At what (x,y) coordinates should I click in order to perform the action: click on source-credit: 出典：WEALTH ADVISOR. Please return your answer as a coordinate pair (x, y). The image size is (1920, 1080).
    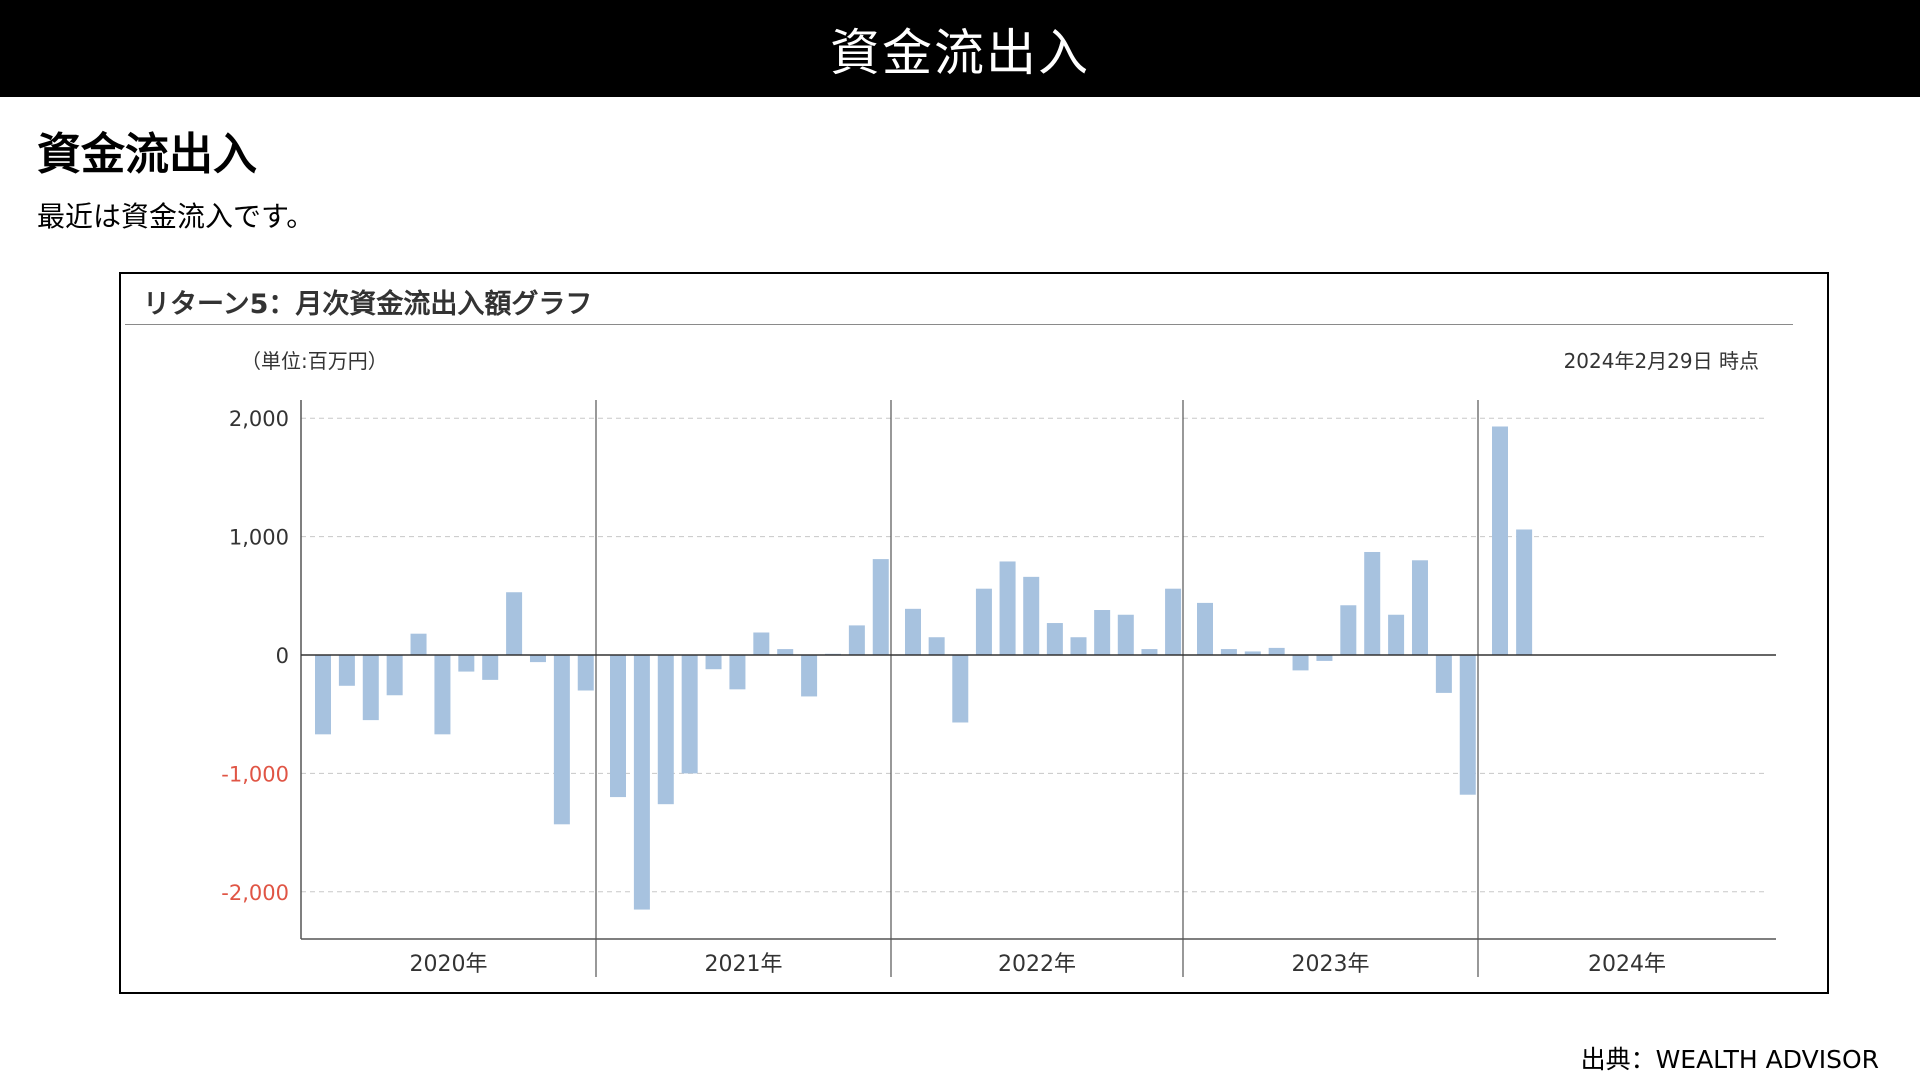
    Looking at the image, I should click on (1729, 1059).